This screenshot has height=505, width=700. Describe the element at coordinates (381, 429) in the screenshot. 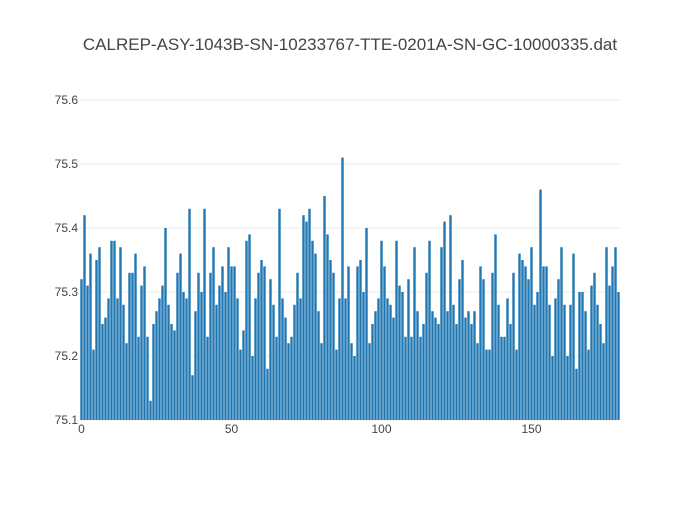

I see `x-tick-label: 100` at that location.